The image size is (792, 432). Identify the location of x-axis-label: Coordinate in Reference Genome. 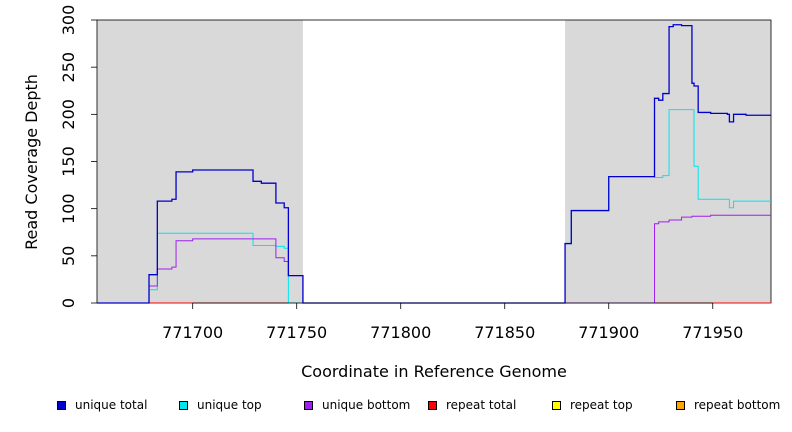
(434, 371).